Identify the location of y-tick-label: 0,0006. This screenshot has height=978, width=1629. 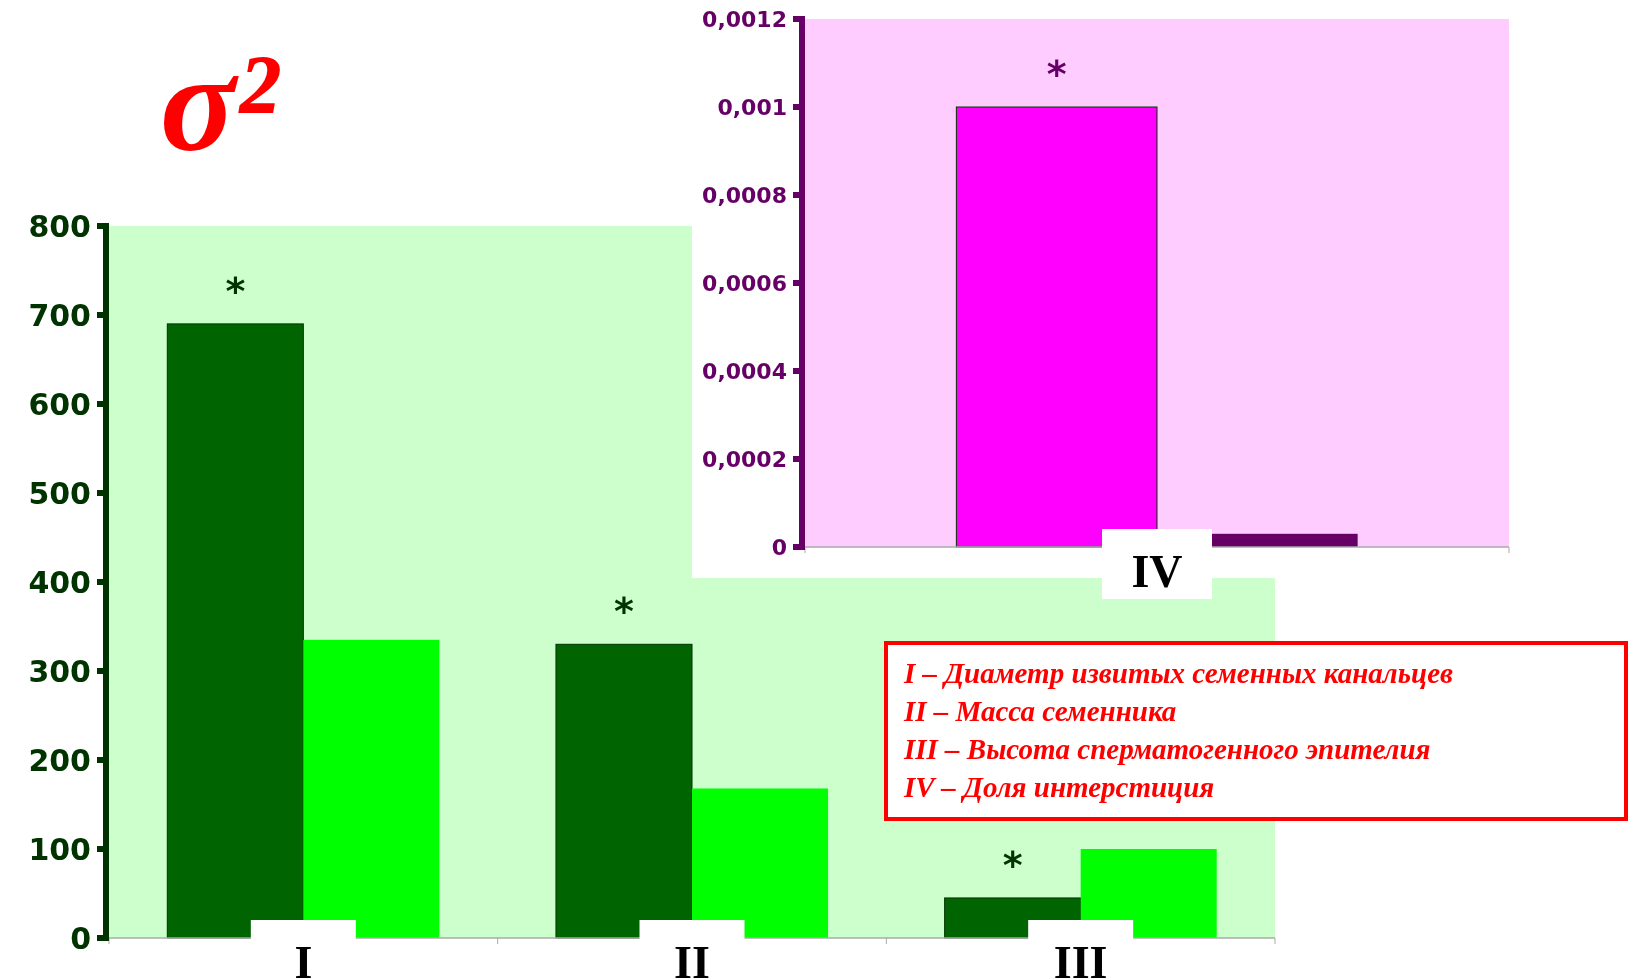
(744, 283).